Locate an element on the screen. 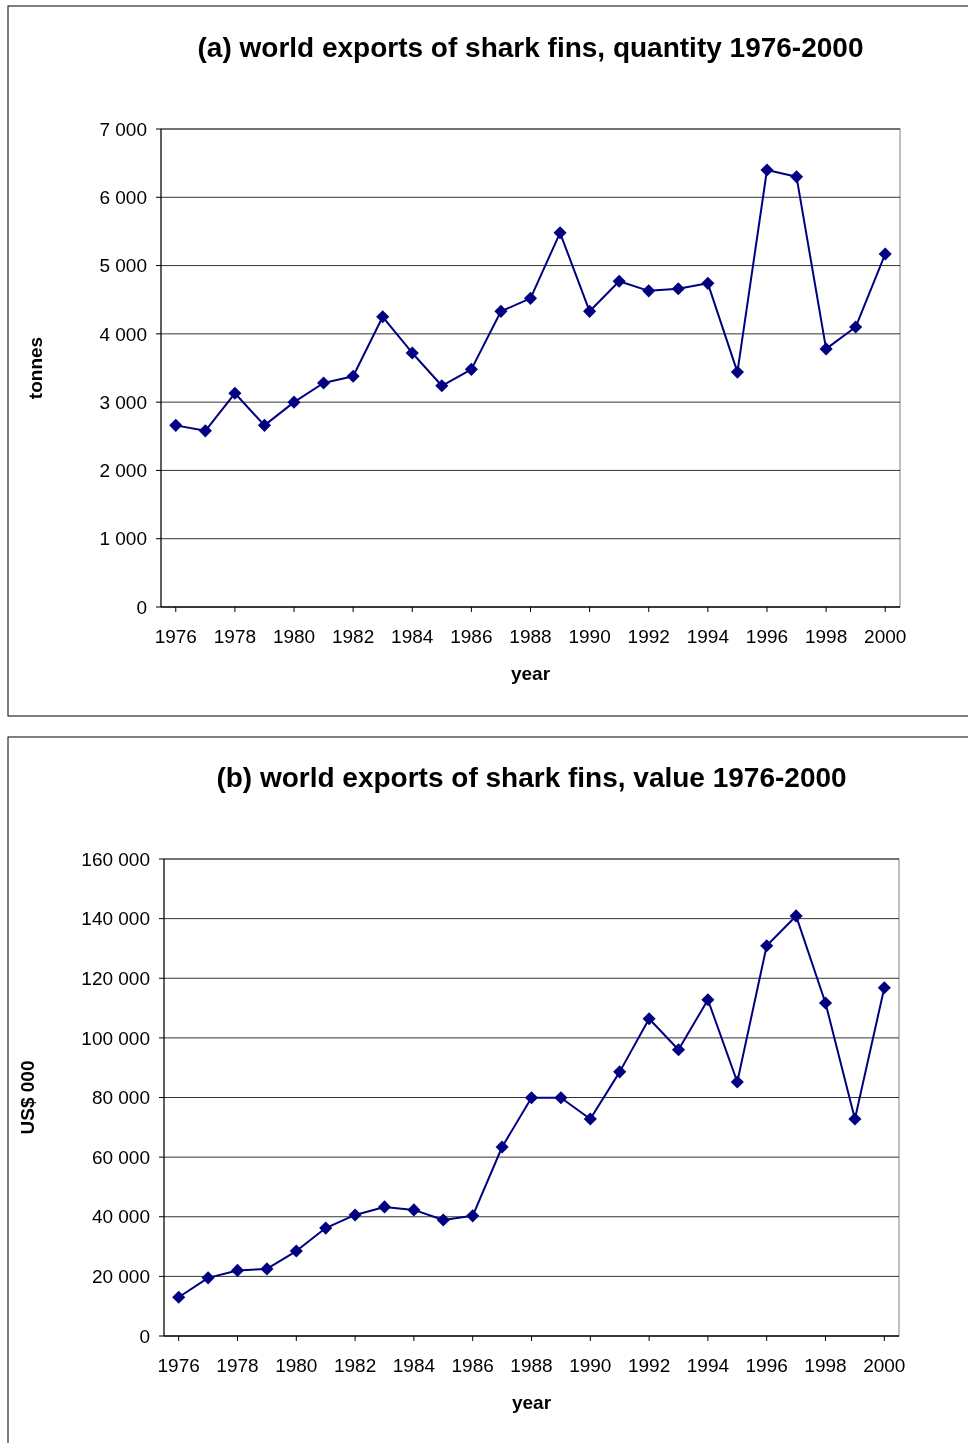  y-tick-label: 5 000 is located at coordinates (123, 266).